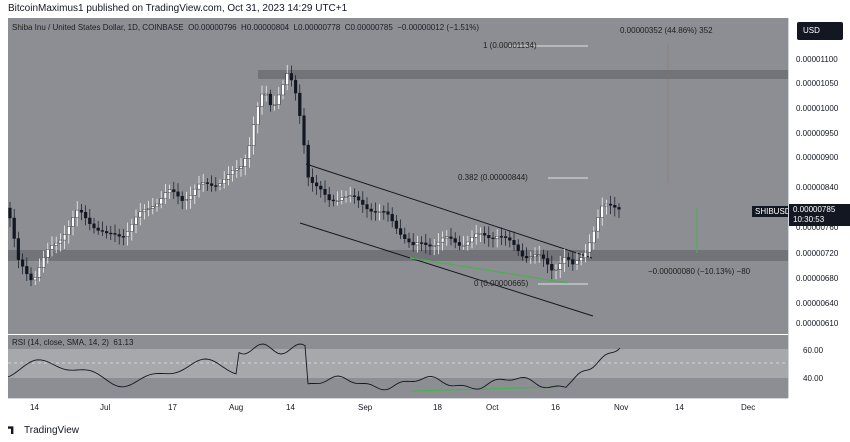 The height and width of the screenshot is (442, 850). Describe the element at coordinates (813, 378) in the screenshot. I see `rsi-tick-40: 40.00` at that location.